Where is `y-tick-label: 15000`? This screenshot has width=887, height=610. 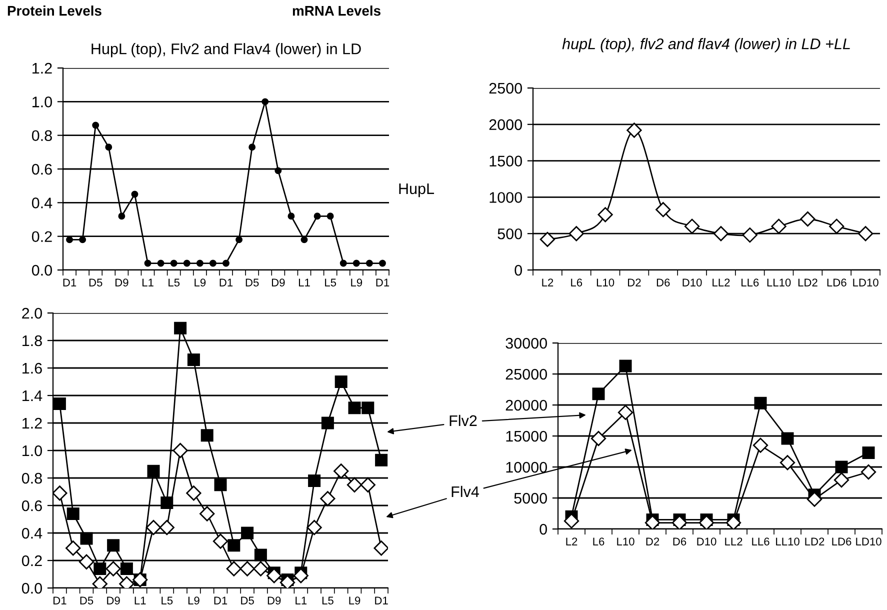 y-tick-label: 15000 is located at coordinates (526, 436).